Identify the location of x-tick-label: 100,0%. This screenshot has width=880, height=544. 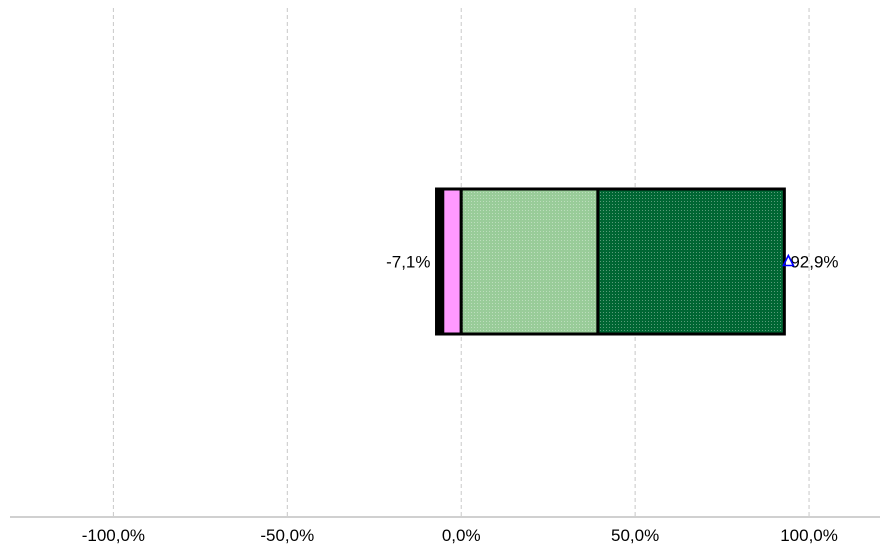
(809, 535).